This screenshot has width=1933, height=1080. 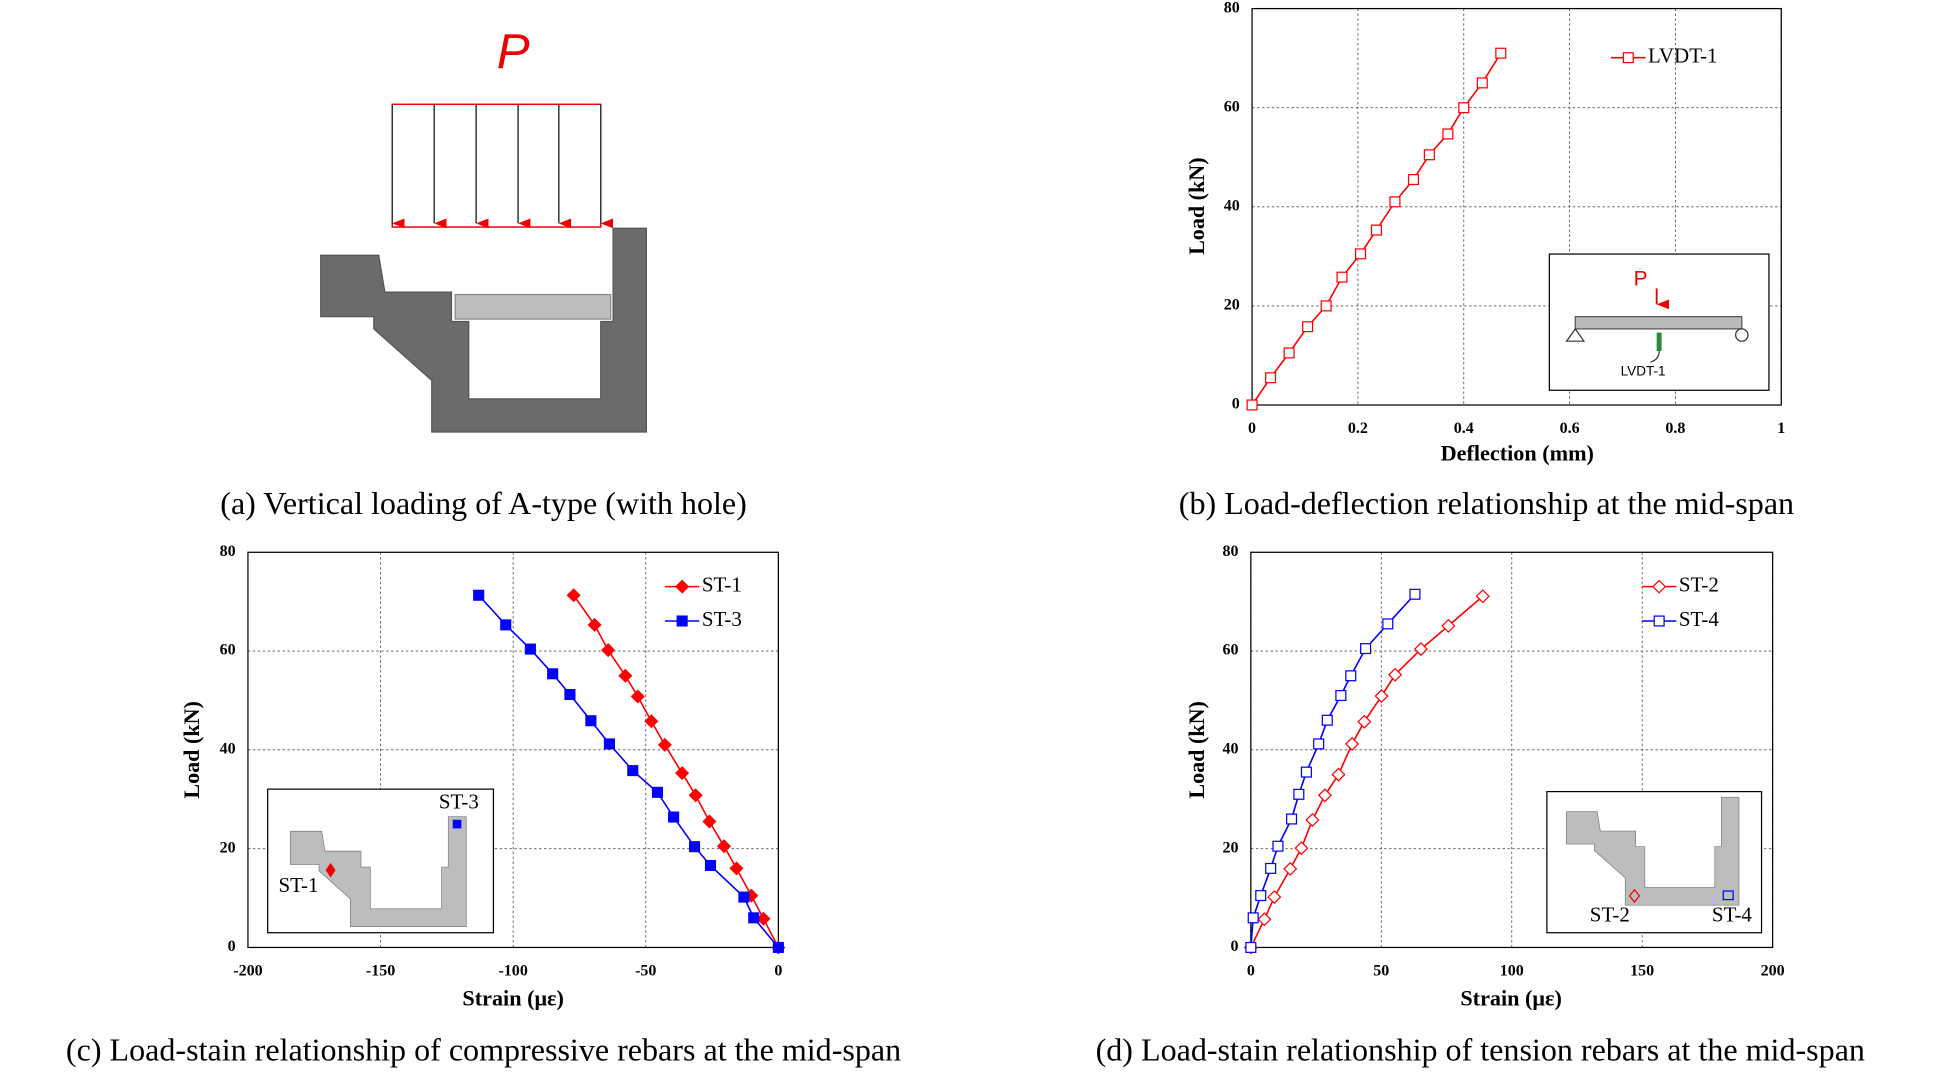 I want to click on x-tick-label: 0.8, so click(x=1675, y=428).